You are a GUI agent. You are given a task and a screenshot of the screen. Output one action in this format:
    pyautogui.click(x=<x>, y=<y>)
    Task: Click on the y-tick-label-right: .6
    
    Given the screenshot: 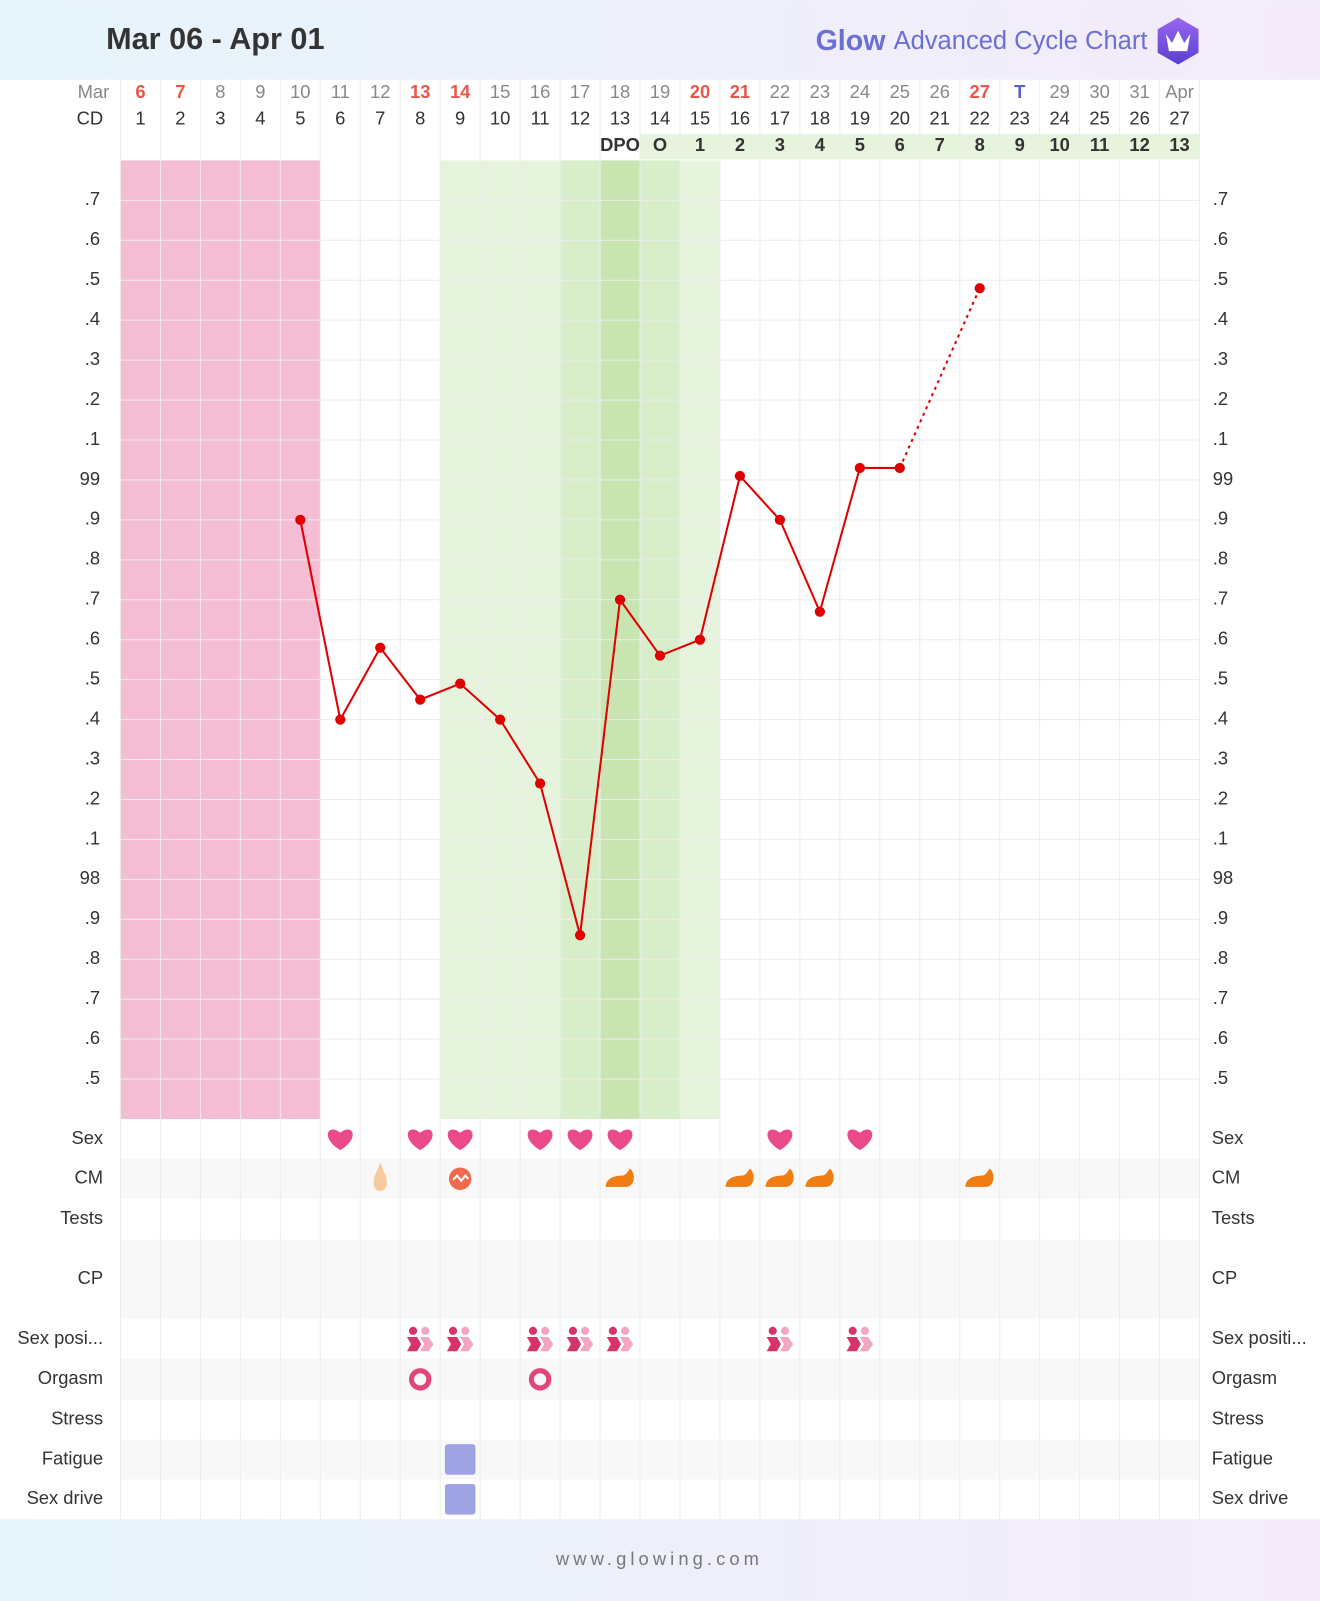 What is the action you would take?
    pyautogui.click(x=1220, y=638)
    